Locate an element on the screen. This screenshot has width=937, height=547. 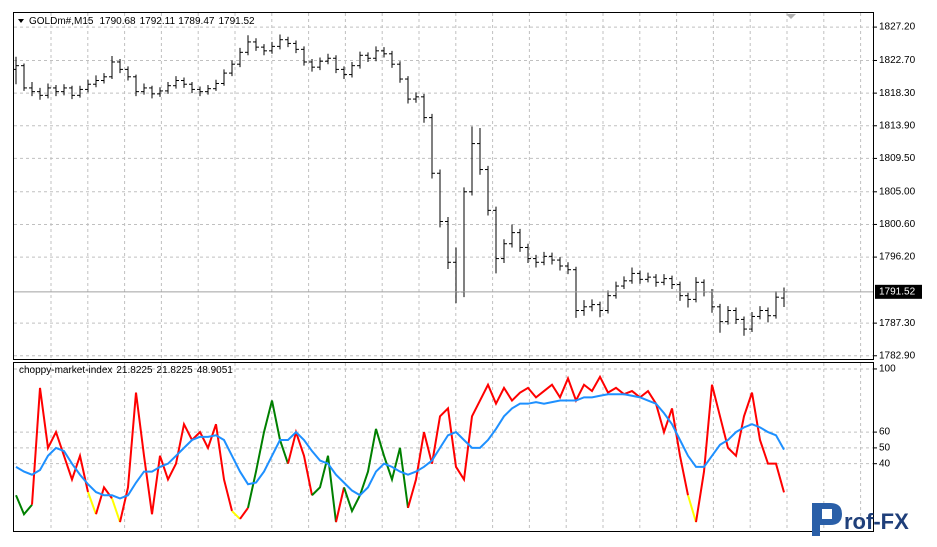
y-tick-label: 1787.30 is located at coordinates (897, 323).